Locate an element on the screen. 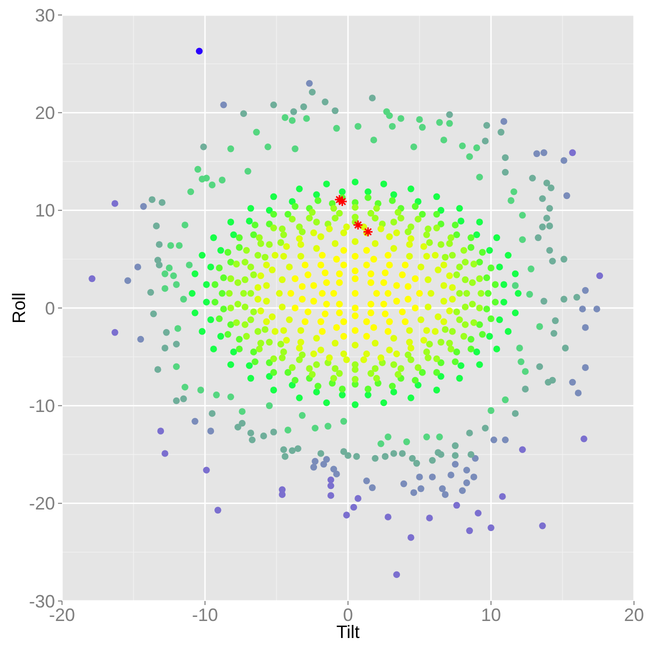 This screenshot has width=650, height=650. y-tick-label: 0 is located at coordinates (49, 308).